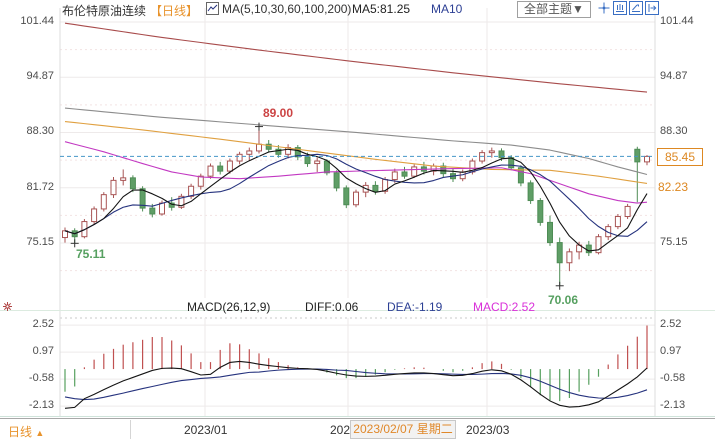 The width and height of the screenshot is (715, 439). What do you see at coordinates (212, 8) in the screenshot?
I see `mini-chart-icon` at bounding box center [212, 8].